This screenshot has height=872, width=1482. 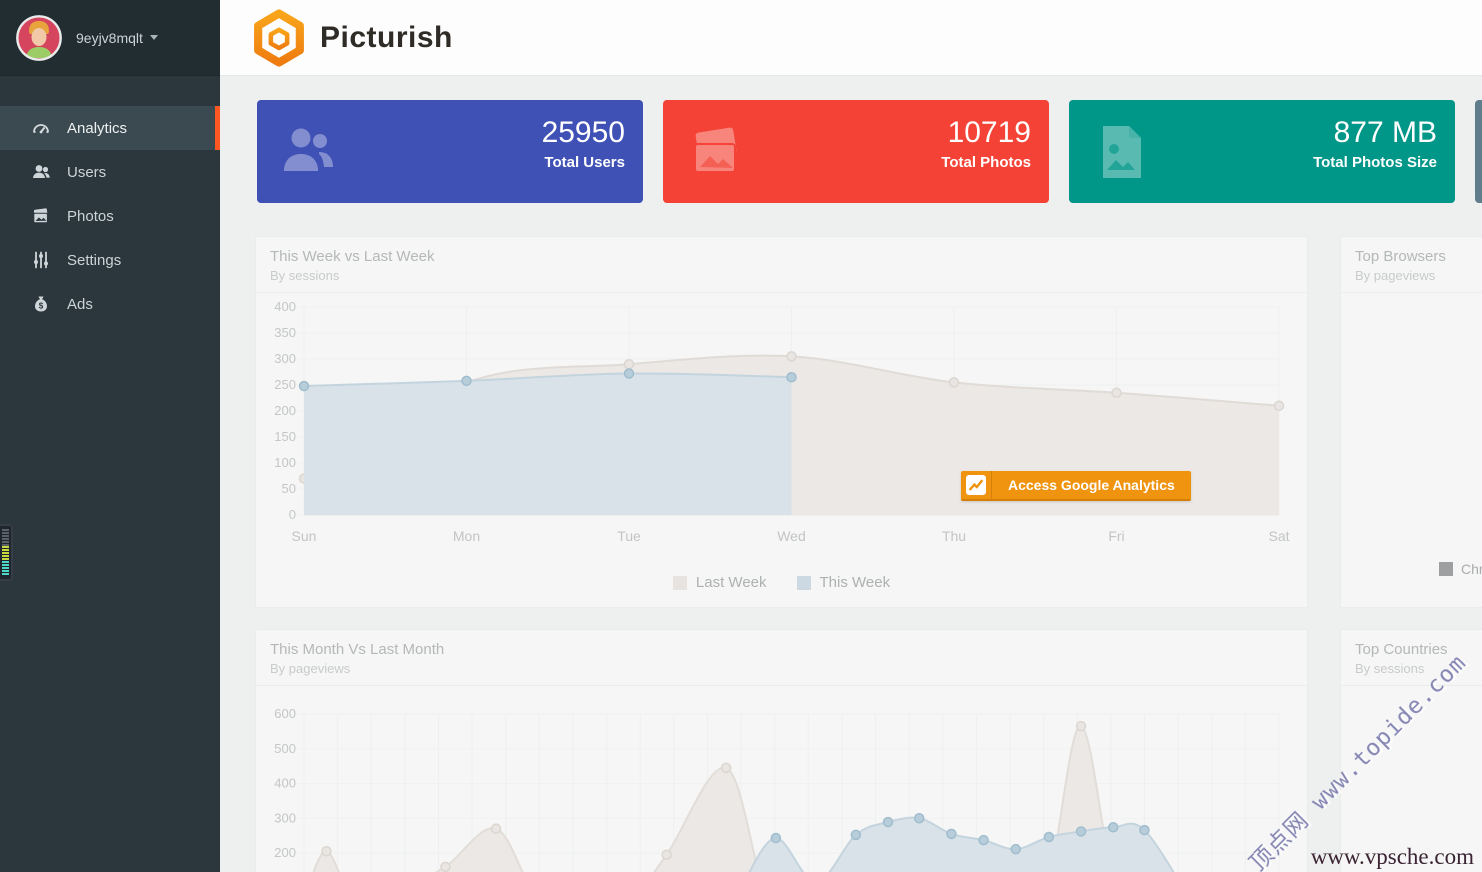 What do you see at coordinates (466, 536) in the screenshot?
I see `svg-text: Mon` at bounding box center [466, 536].